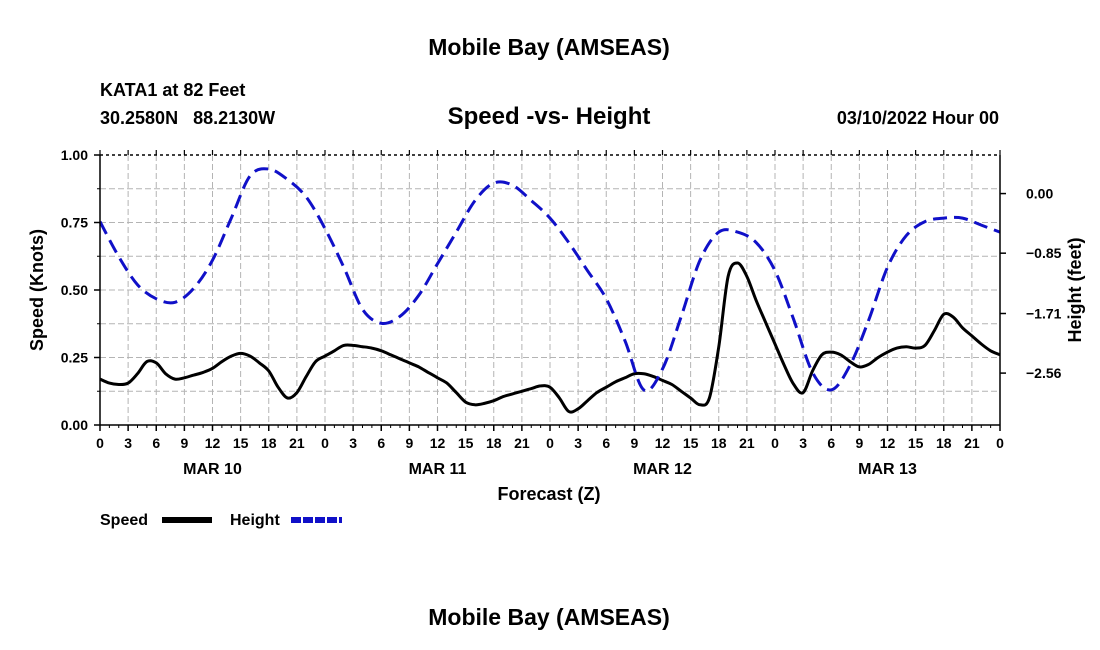  I want to click on forecast-datetime: 03/10/2022 Hour 00, so click(918, 118).